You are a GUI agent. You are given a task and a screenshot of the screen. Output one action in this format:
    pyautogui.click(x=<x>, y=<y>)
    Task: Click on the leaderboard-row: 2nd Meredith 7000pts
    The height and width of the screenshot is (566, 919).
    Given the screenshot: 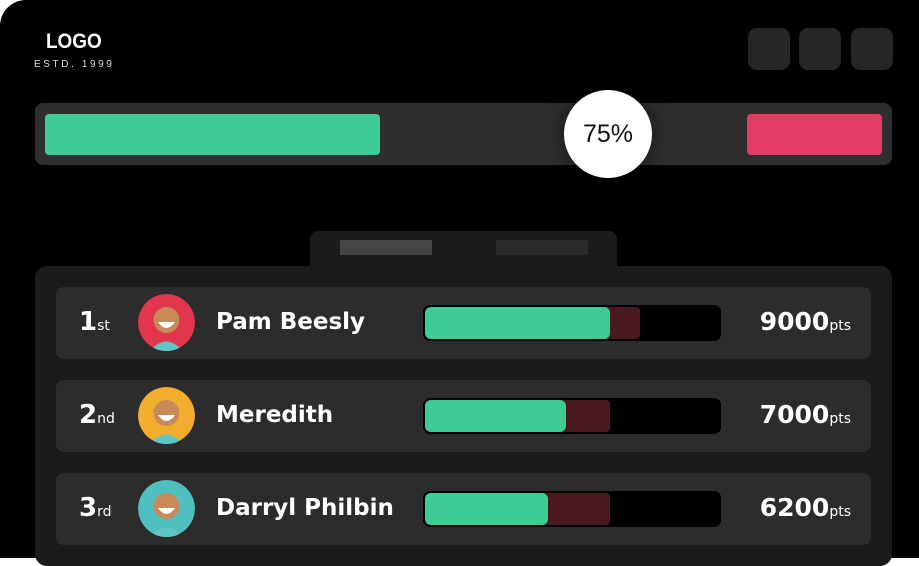 What is the action you would take?
    pyautogui.click(x=463, y=416)
    